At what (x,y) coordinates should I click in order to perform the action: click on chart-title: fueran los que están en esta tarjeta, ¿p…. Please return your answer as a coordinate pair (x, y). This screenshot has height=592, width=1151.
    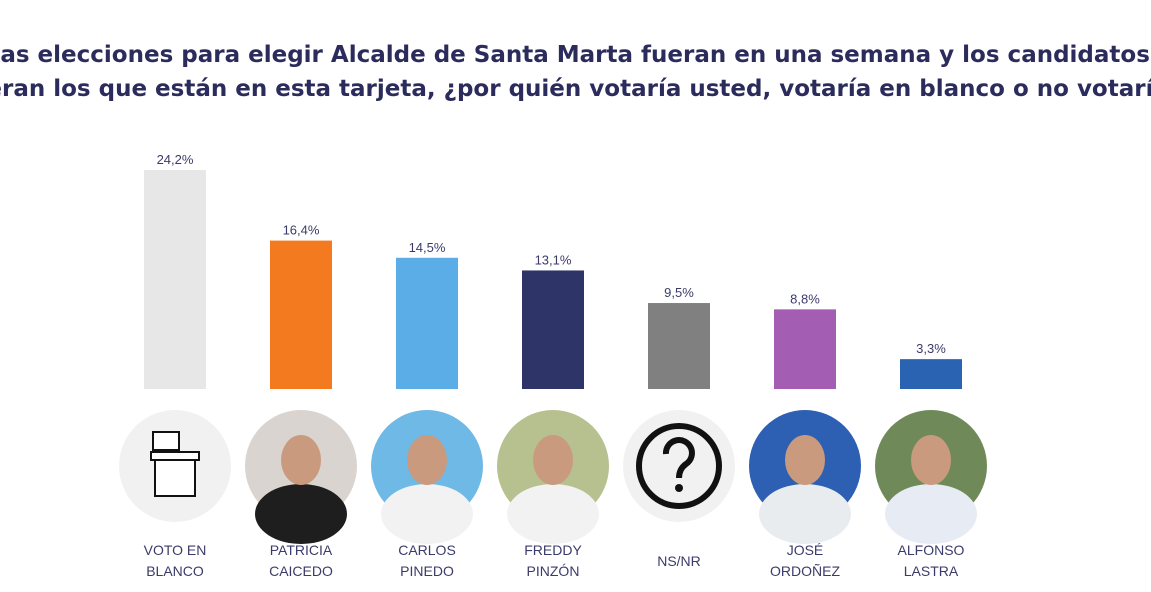
    Looking at the image, I should click on (575, 89).